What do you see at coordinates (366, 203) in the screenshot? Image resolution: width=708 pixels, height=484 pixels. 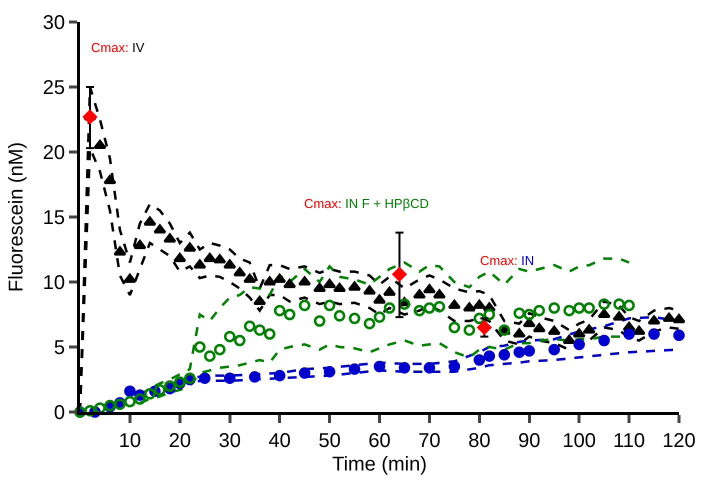 I see `annotation: Cmax: IN F + HPβCD` at bounding box center [366, 203].